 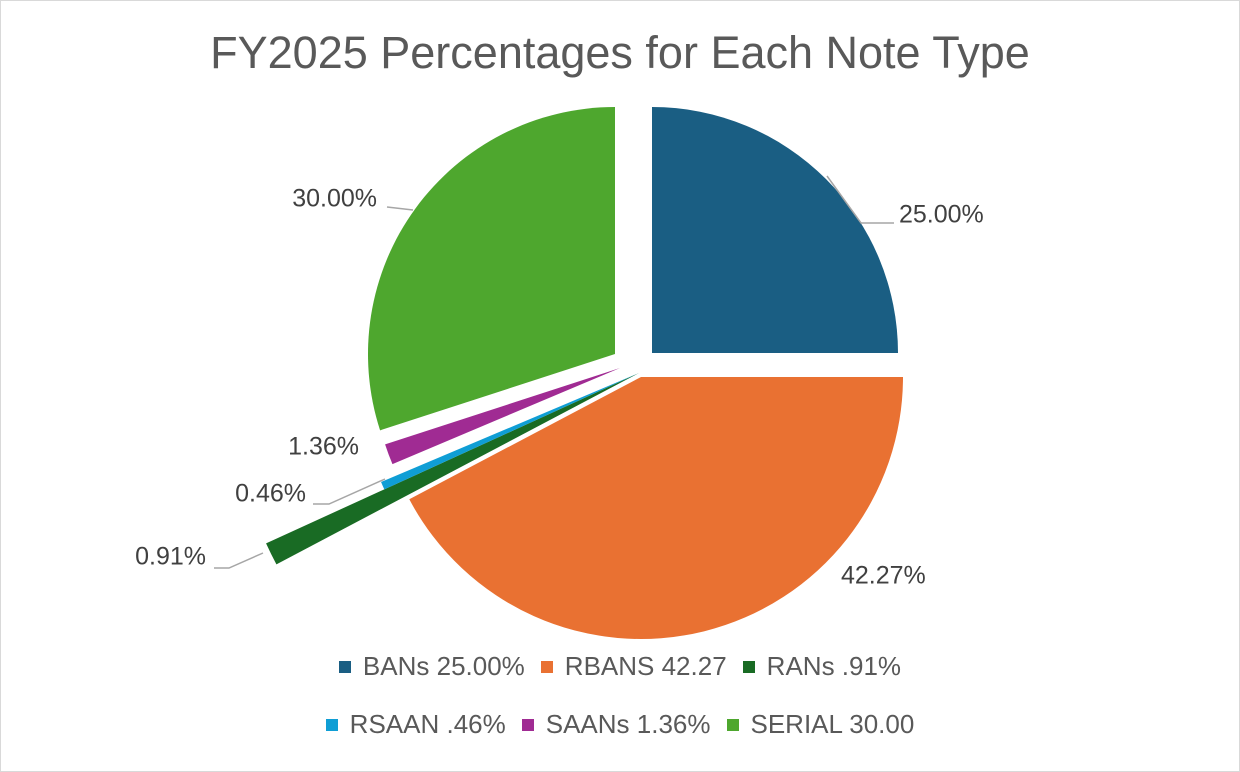 I want to click on legend-item-1: BANs 25.00%, so click(x=431, y=666).